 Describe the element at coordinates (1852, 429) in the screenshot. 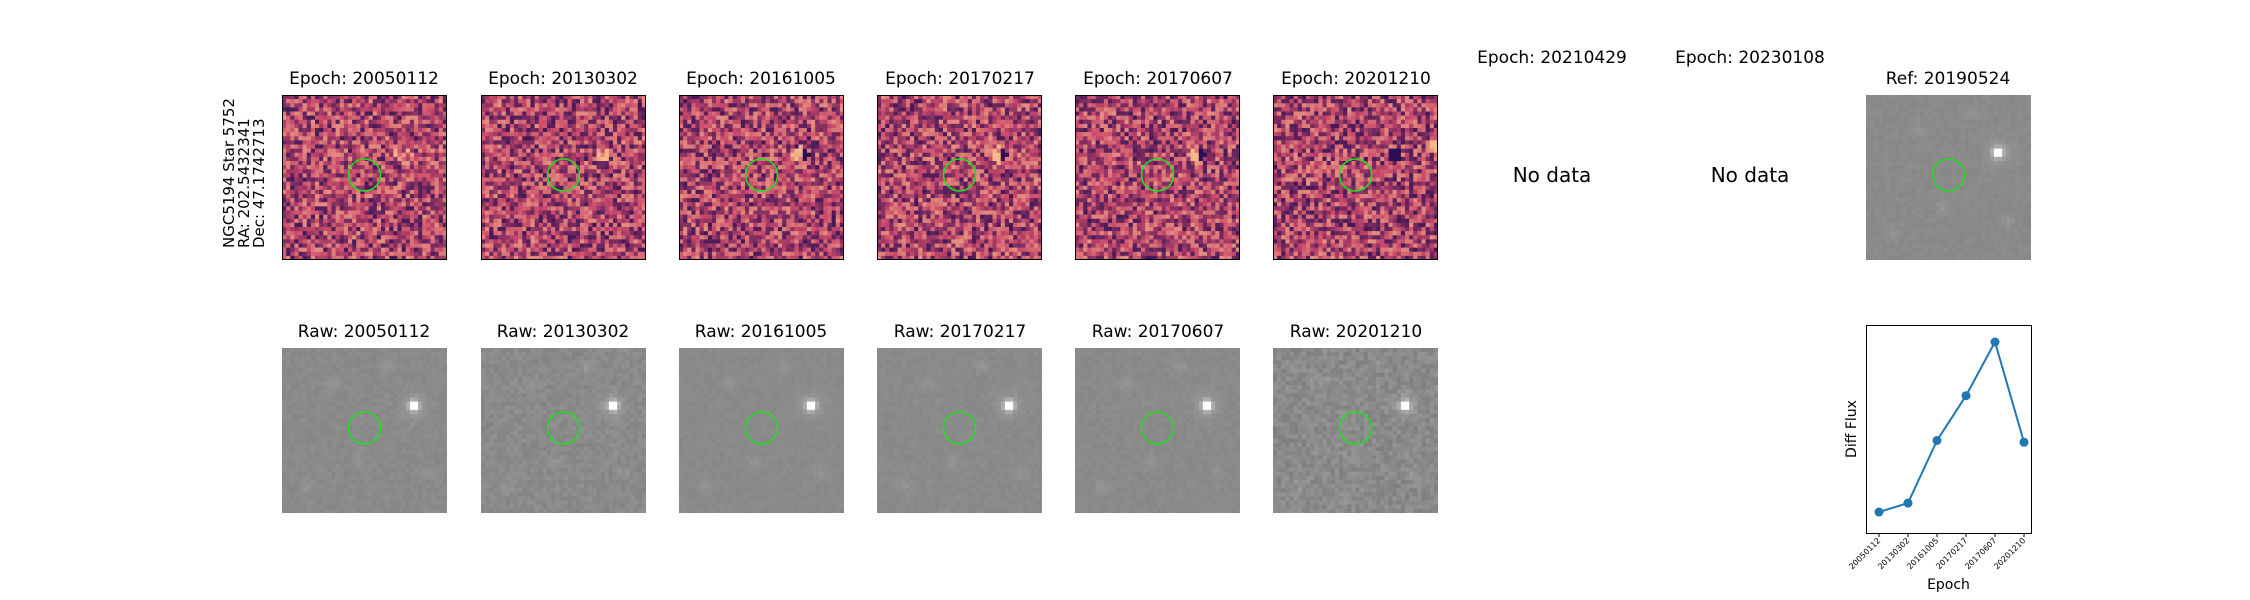

I see `y-axis-label: Diff Flux` at that location.